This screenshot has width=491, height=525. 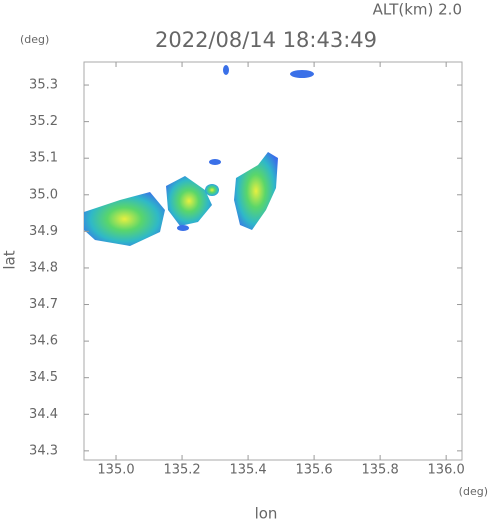 What do you see at coordinates (247, 470) in the screenshot?
I see `x-tick-label: 135.4` at bounding box center [247, 470].